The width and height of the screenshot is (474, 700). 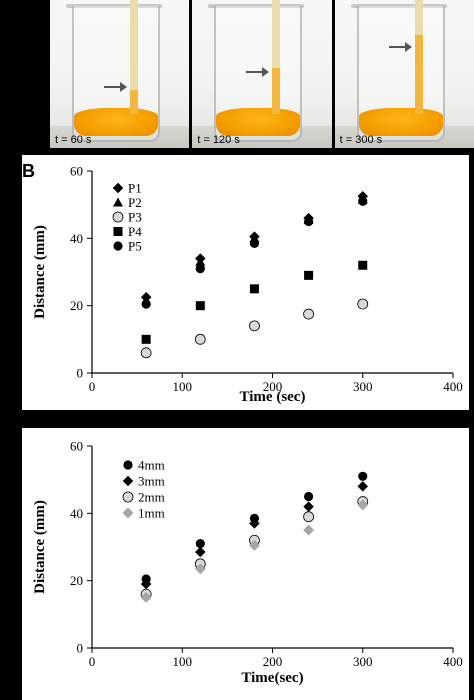 I want to click on photo-t120: t = 120 s, so click(x=262, y=74).